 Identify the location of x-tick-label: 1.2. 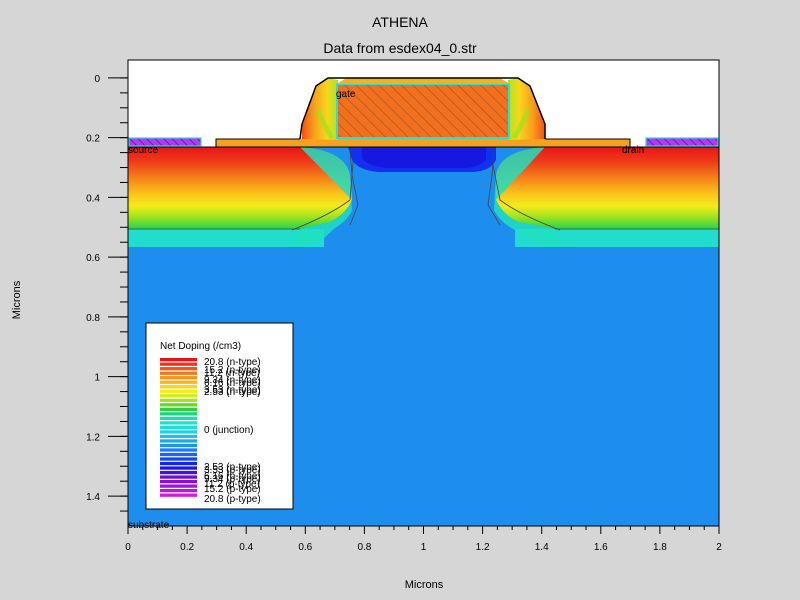
(483, 547).